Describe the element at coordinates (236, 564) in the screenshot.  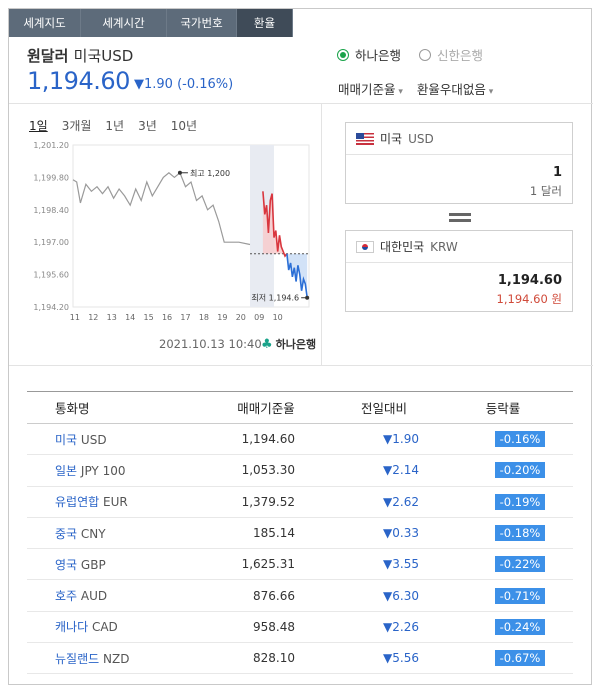
I see `cell-rate: 1,625.31` at that location.